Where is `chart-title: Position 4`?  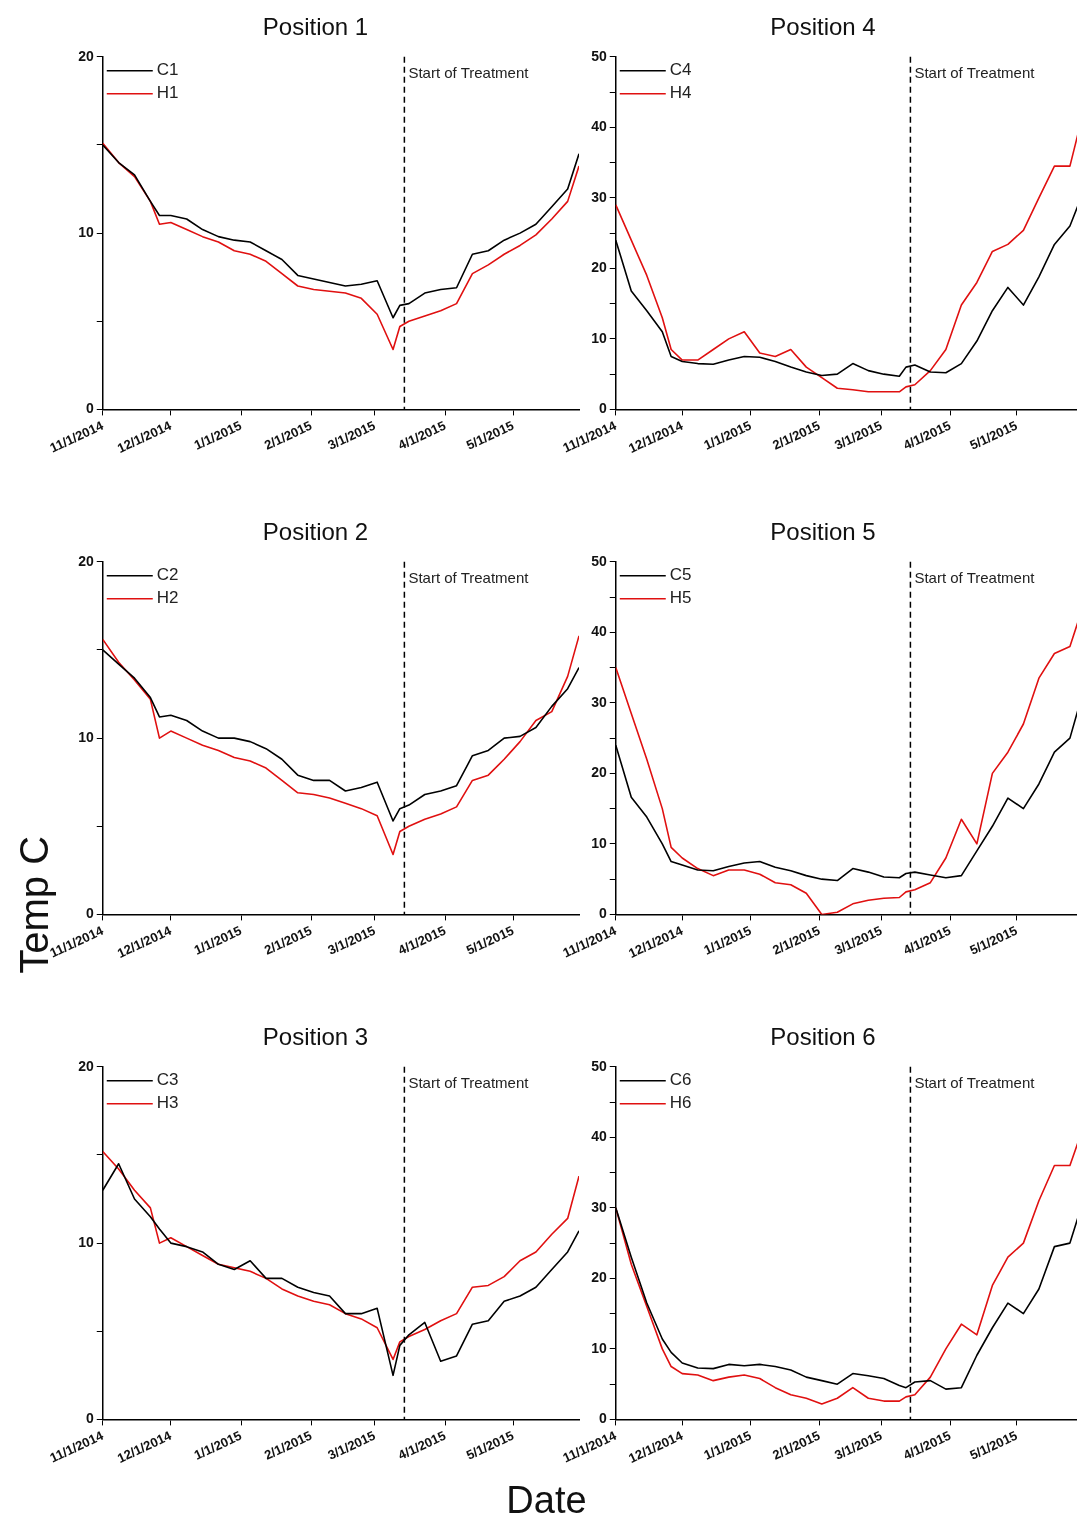
chart-title: Position 4 is located at coordinates (823, 27).